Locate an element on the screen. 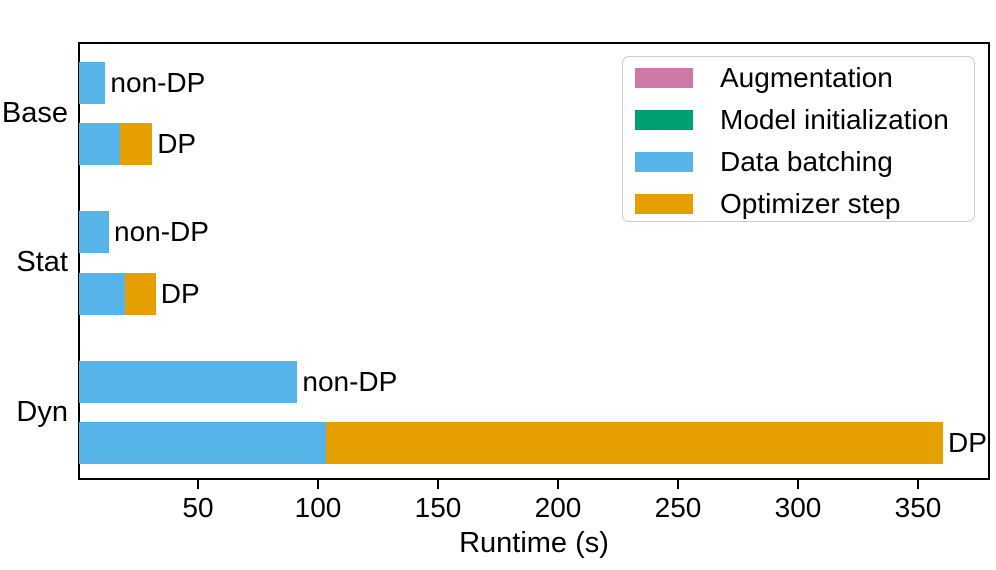 The width and height of the screenshot is (996, 570). legend-swatch-augmentation is located at coordinates (664, 78).